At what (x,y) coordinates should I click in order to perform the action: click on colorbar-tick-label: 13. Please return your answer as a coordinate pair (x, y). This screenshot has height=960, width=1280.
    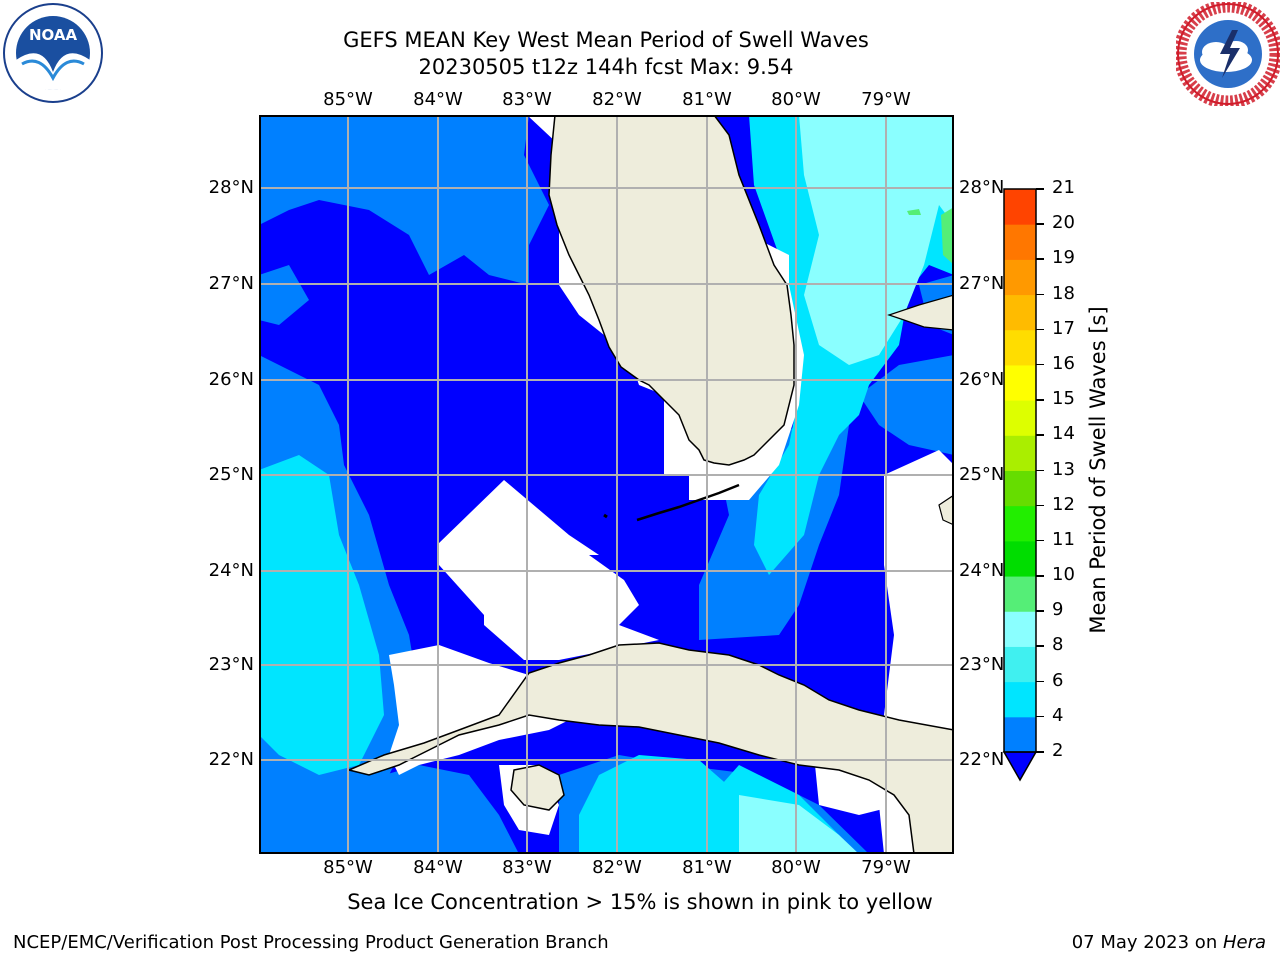
    Looking at the image, I should click on (1063, 469).